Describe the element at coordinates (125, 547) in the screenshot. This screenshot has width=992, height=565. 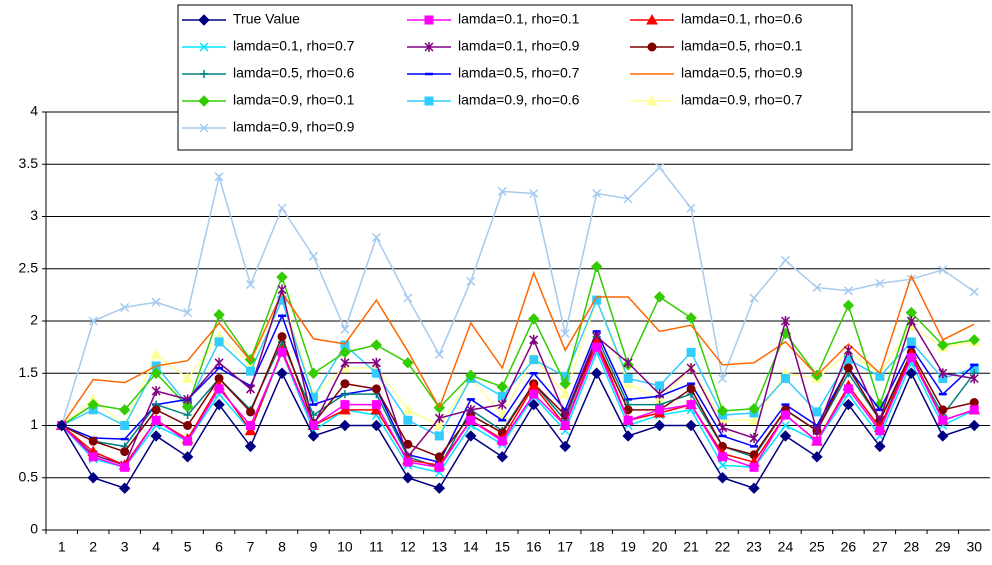
I see `x-tick-label: 3` at that location.